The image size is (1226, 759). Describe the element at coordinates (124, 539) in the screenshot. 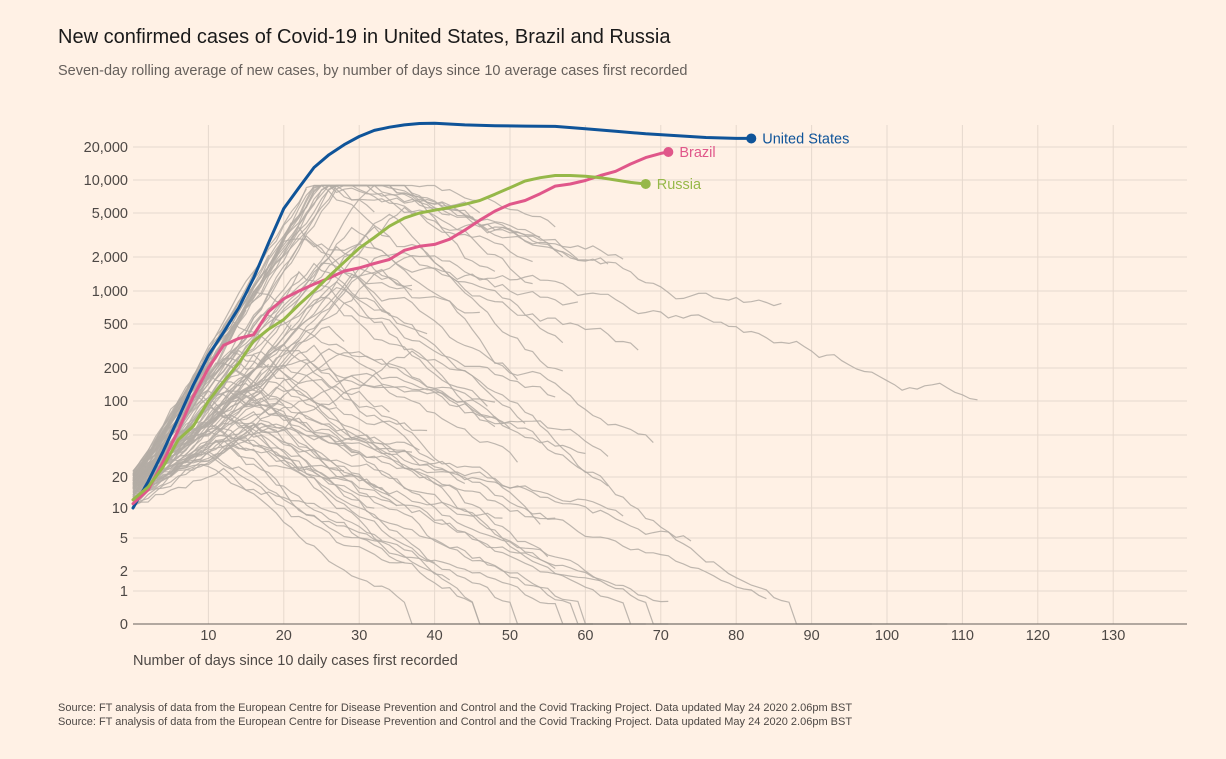

I see `y-tick-label: 5` at that location.